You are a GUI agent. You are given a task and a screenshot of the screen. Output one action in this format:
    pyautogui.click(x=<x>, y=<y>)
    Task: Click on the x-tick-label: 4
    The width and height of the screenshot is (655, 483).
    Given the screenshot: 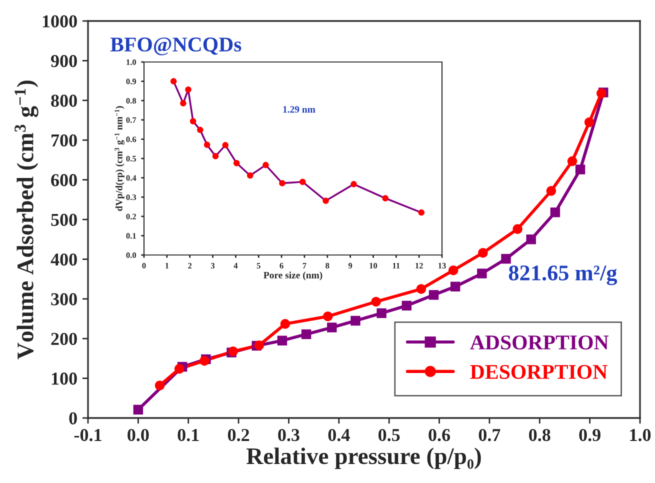 What is the action you would take?
    pyautogui.click(x=236, y=265)
    